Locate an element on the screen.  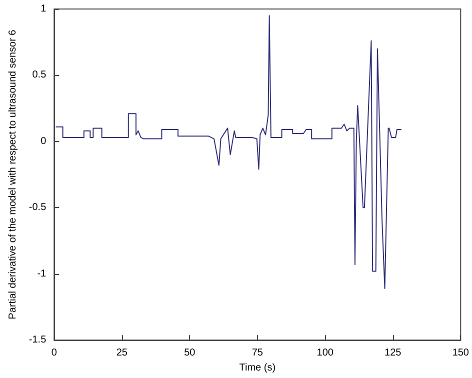
y-axis-title: Partial derivative of the model with respect to ultrasound sensor 6 is located at coordinates (13, 174).